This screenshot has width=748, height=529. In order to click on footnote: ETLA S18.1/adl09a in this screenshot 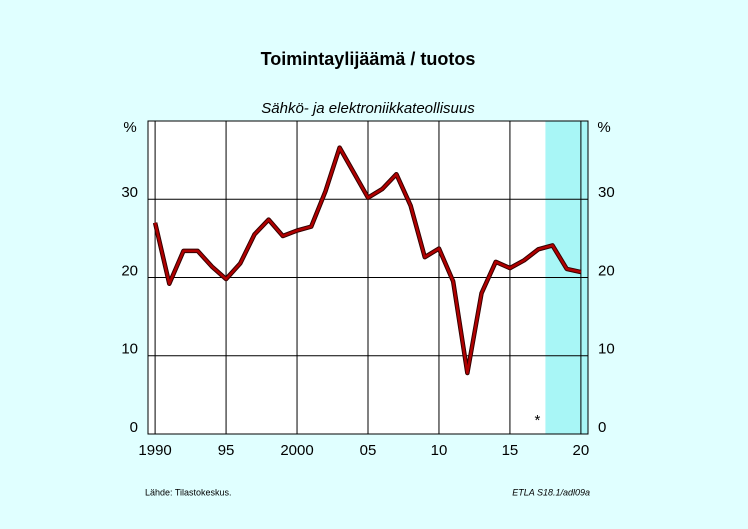, I will do `click(551, 492)`.